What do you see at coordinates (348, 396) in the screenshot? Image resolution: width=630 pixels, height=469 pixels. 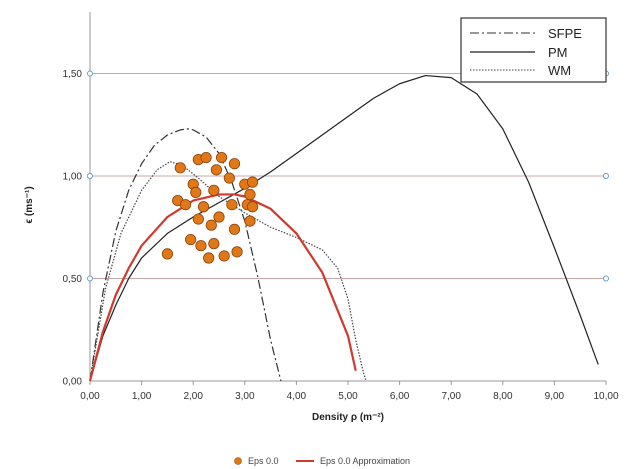 I see `x-tick-label-5: 5,00` at bounding box center [348, 396].